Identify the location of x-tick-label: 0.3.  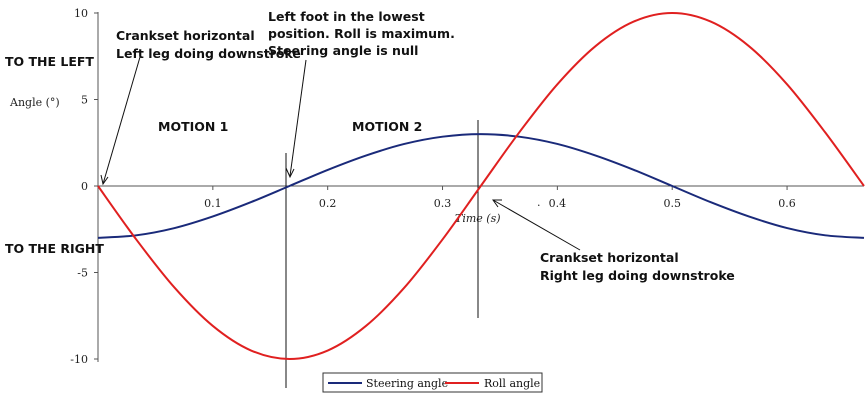
(443, 203).